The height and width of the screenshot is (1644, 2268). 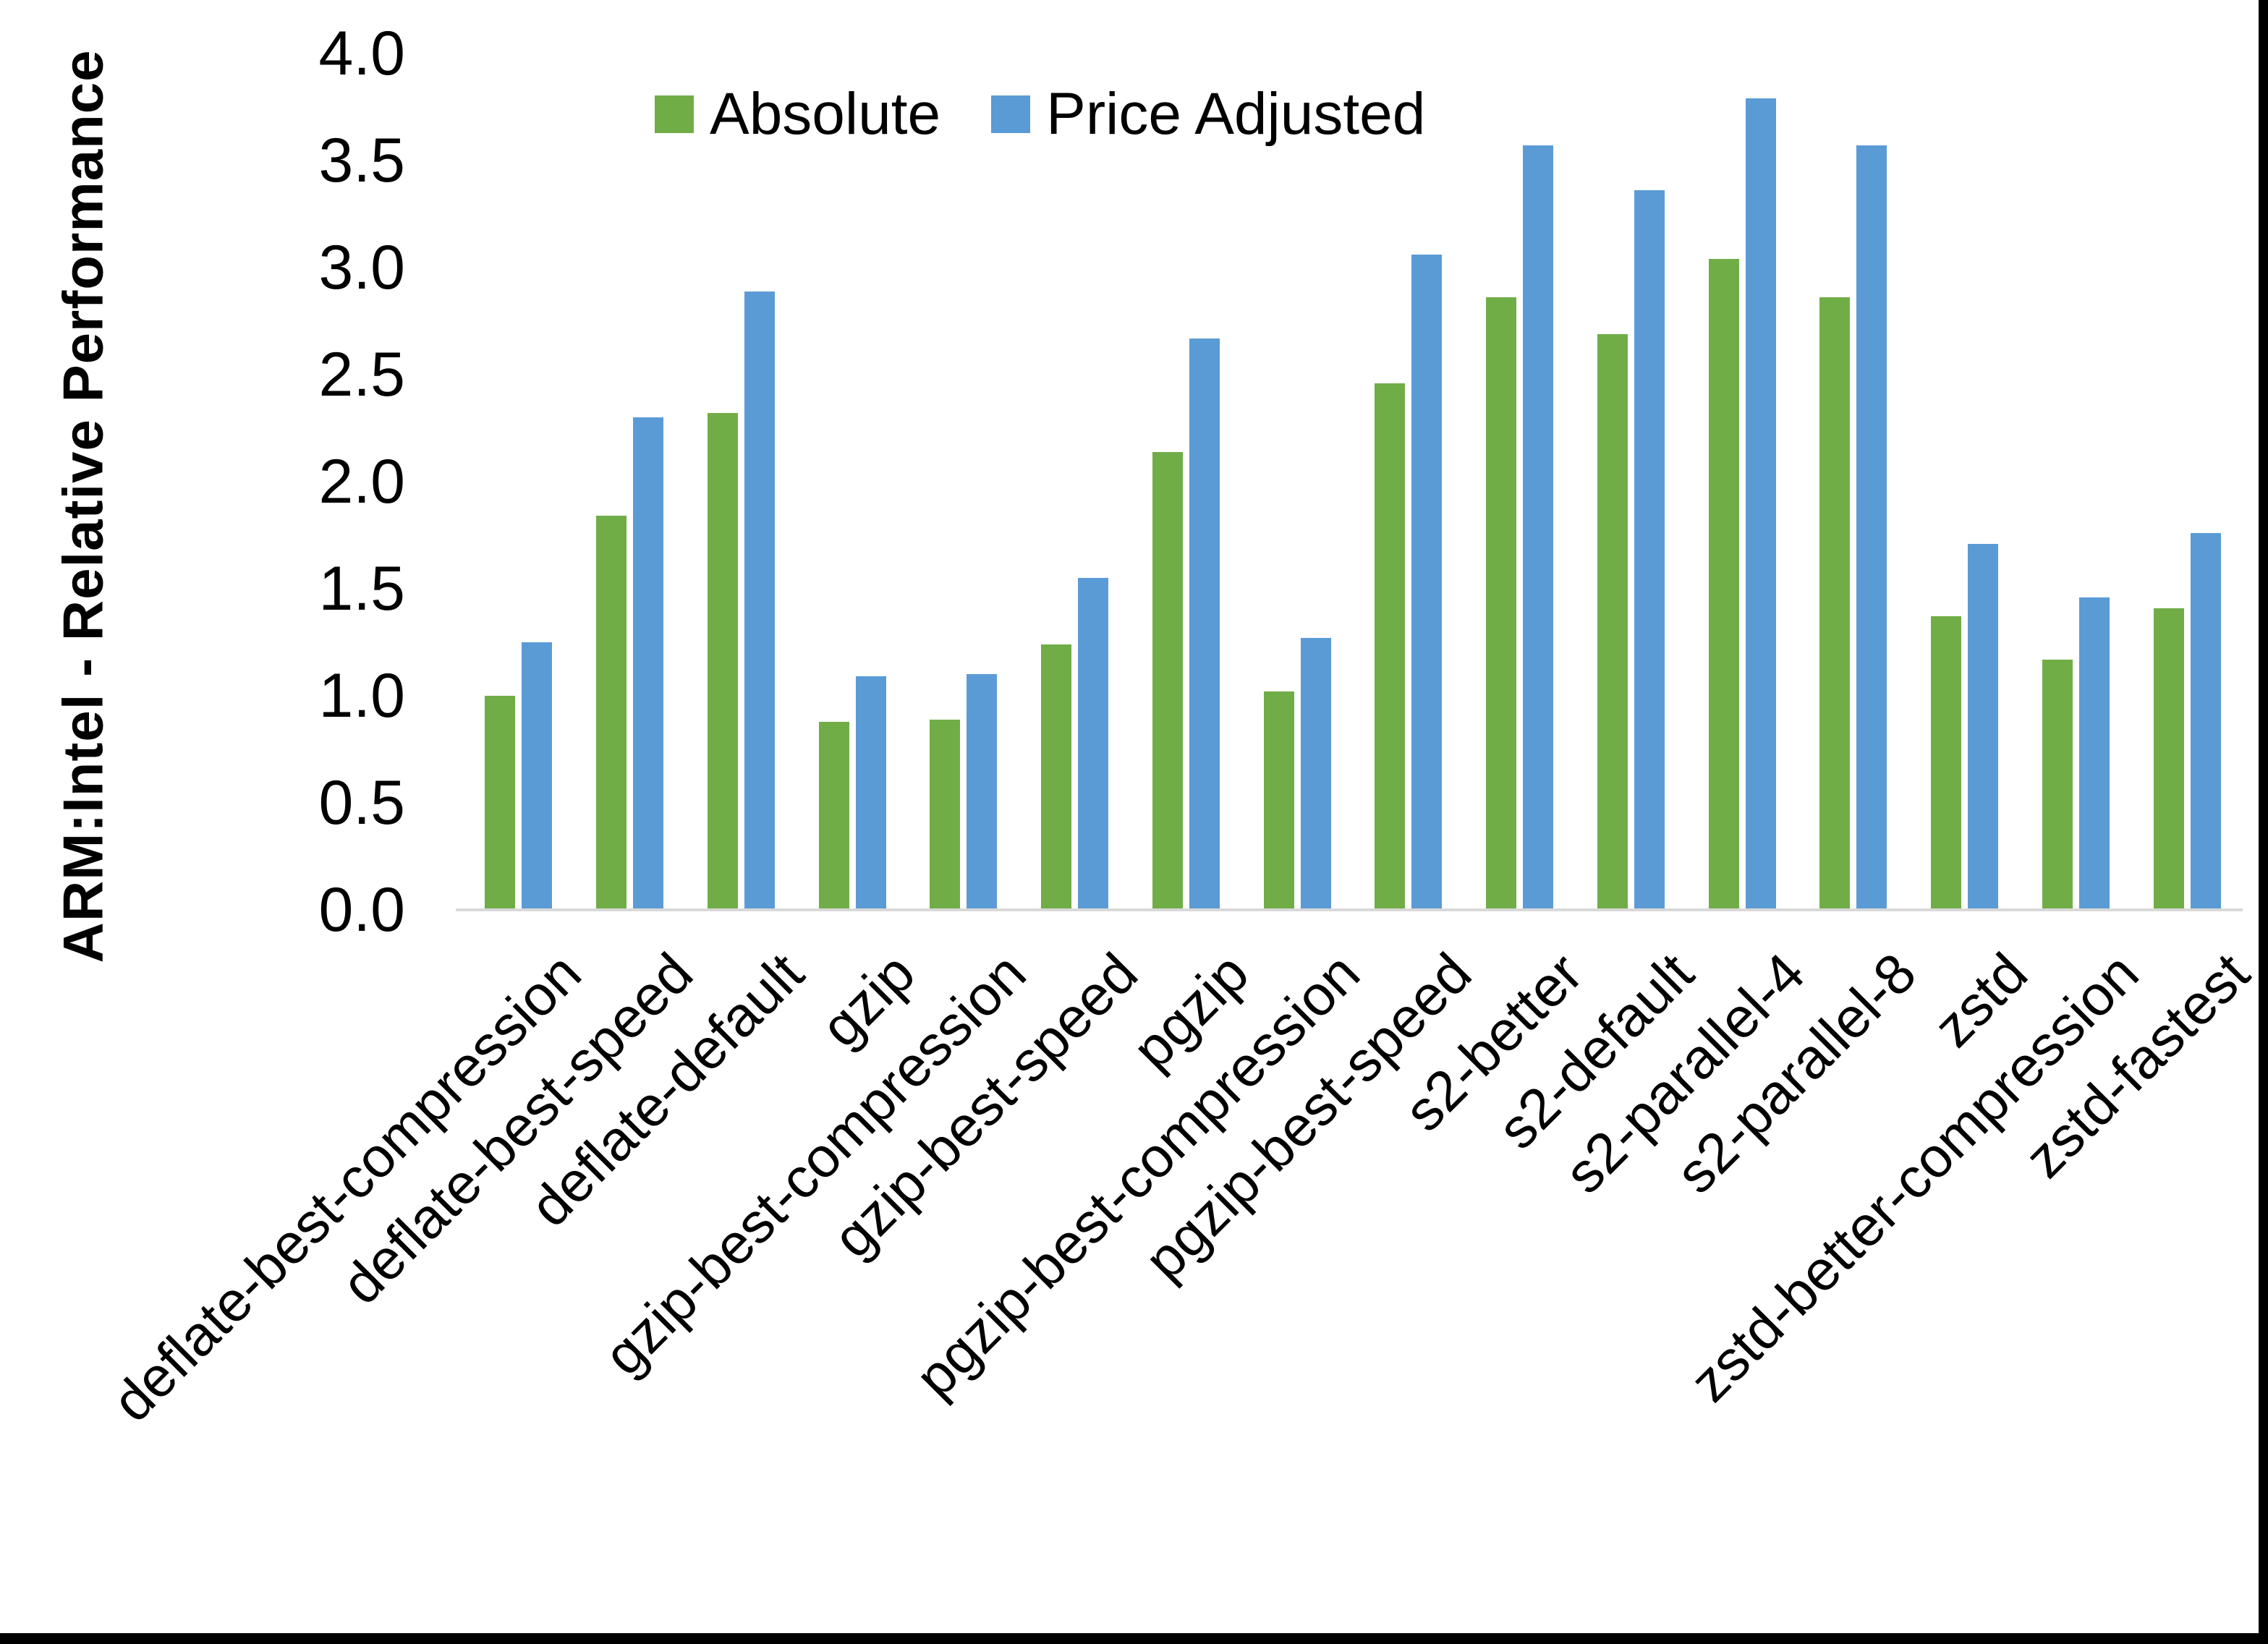 I want to click on bar-group-gzip-best-speed, so click(x=1075, y=482).